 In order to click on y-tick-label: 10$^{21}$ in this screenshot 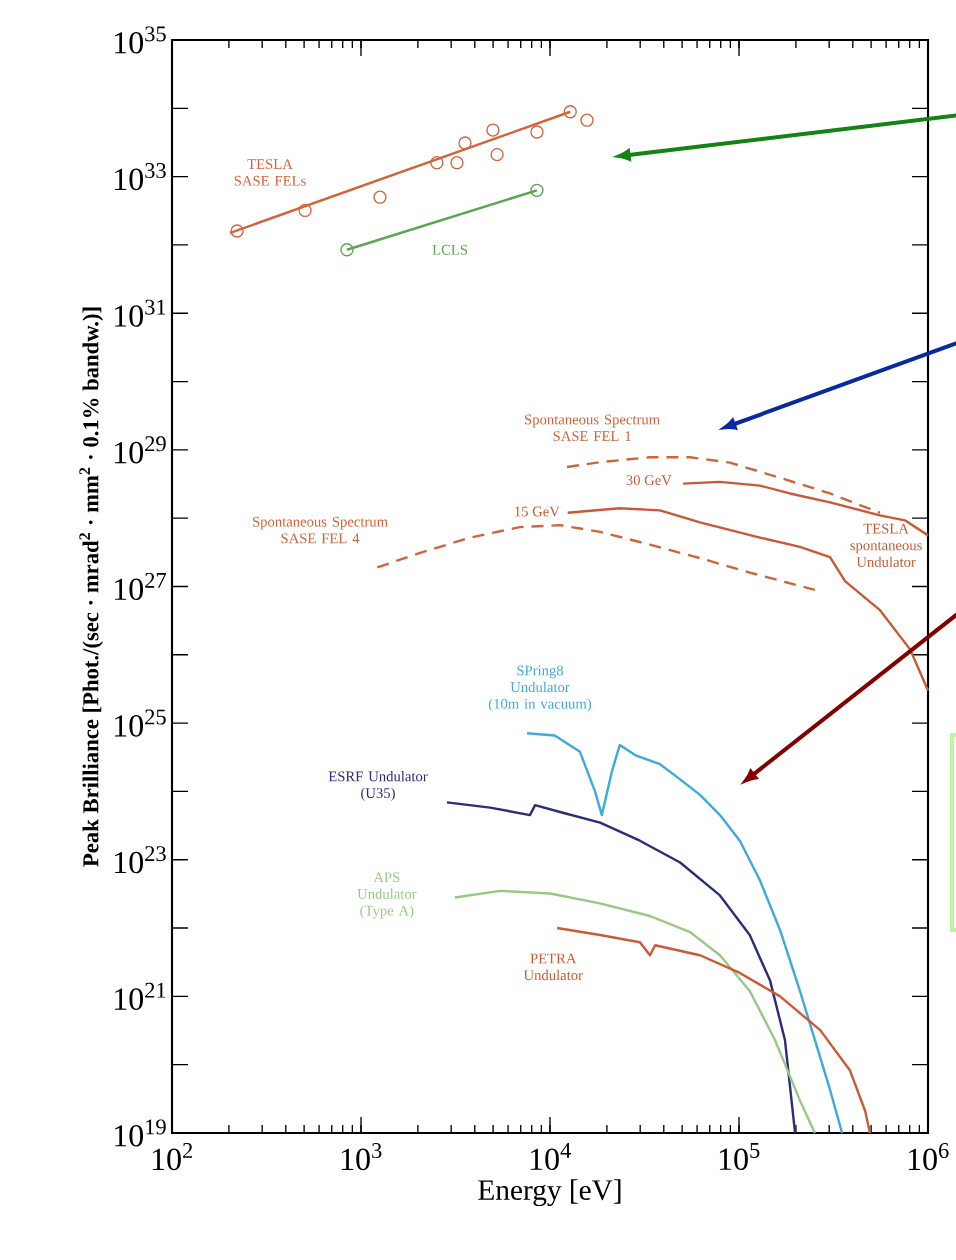, I will do `click(140, 996)`.